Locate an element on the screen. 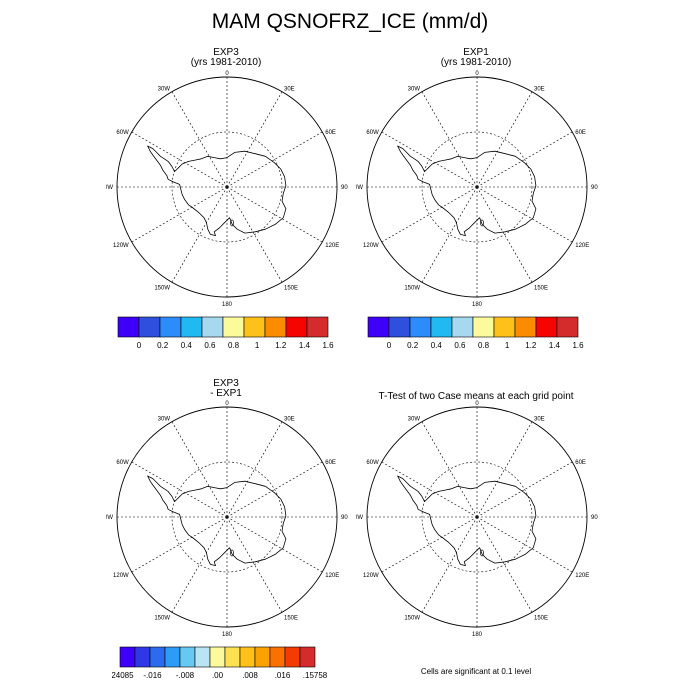 Image resolution: width=700 pixels, height=700 pixels. panel-title-diff: EXP3 - EXP1 is located at coordinates (226, 389).